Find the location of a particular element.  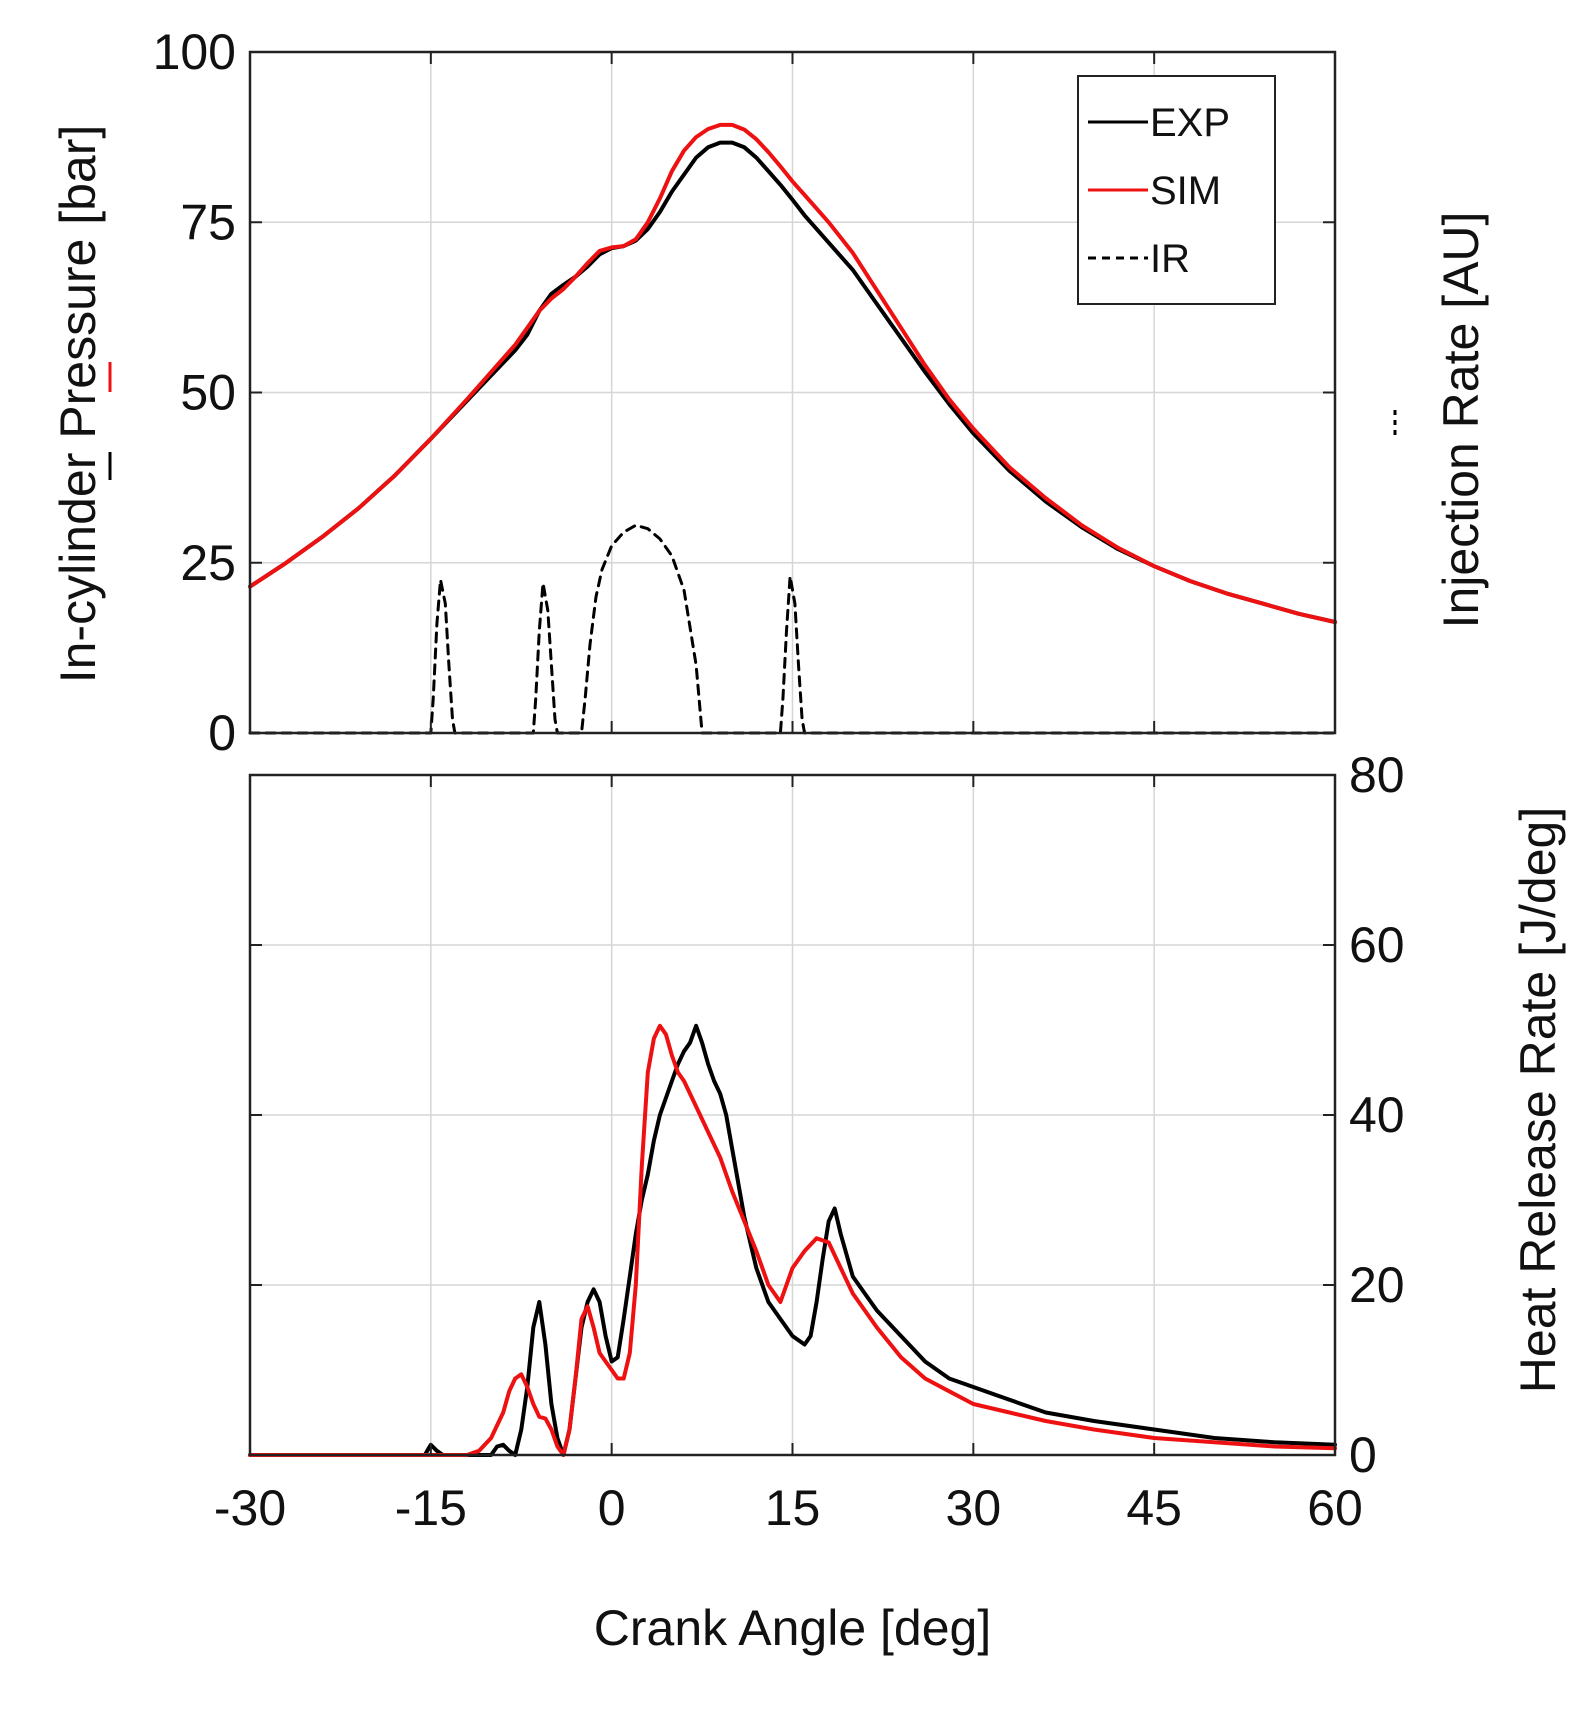

legend-label-sim: SIM is located at coordinates (1185, 191).